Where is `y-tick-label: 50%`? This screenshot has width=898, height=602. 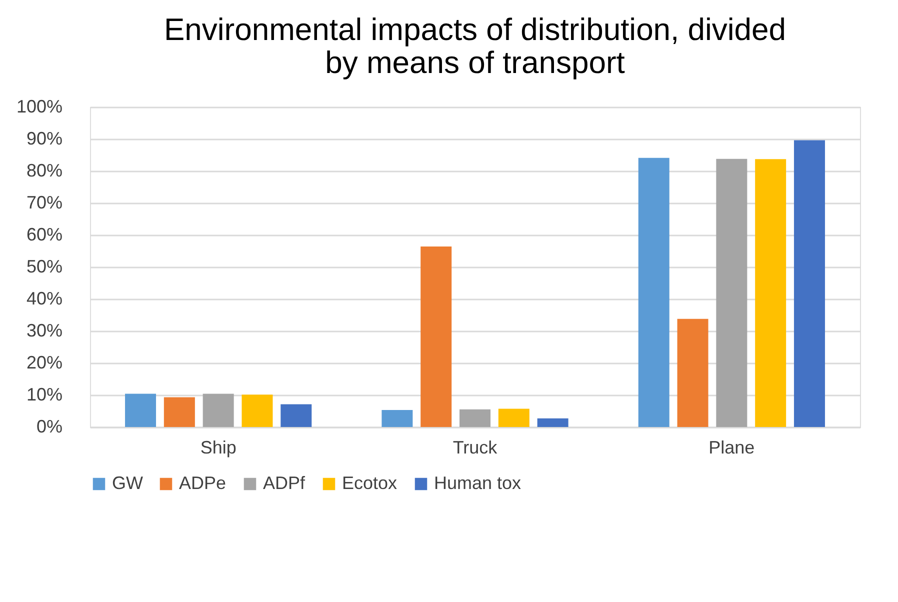
y-tick-label: 50% is located at coordinates (44, 266).